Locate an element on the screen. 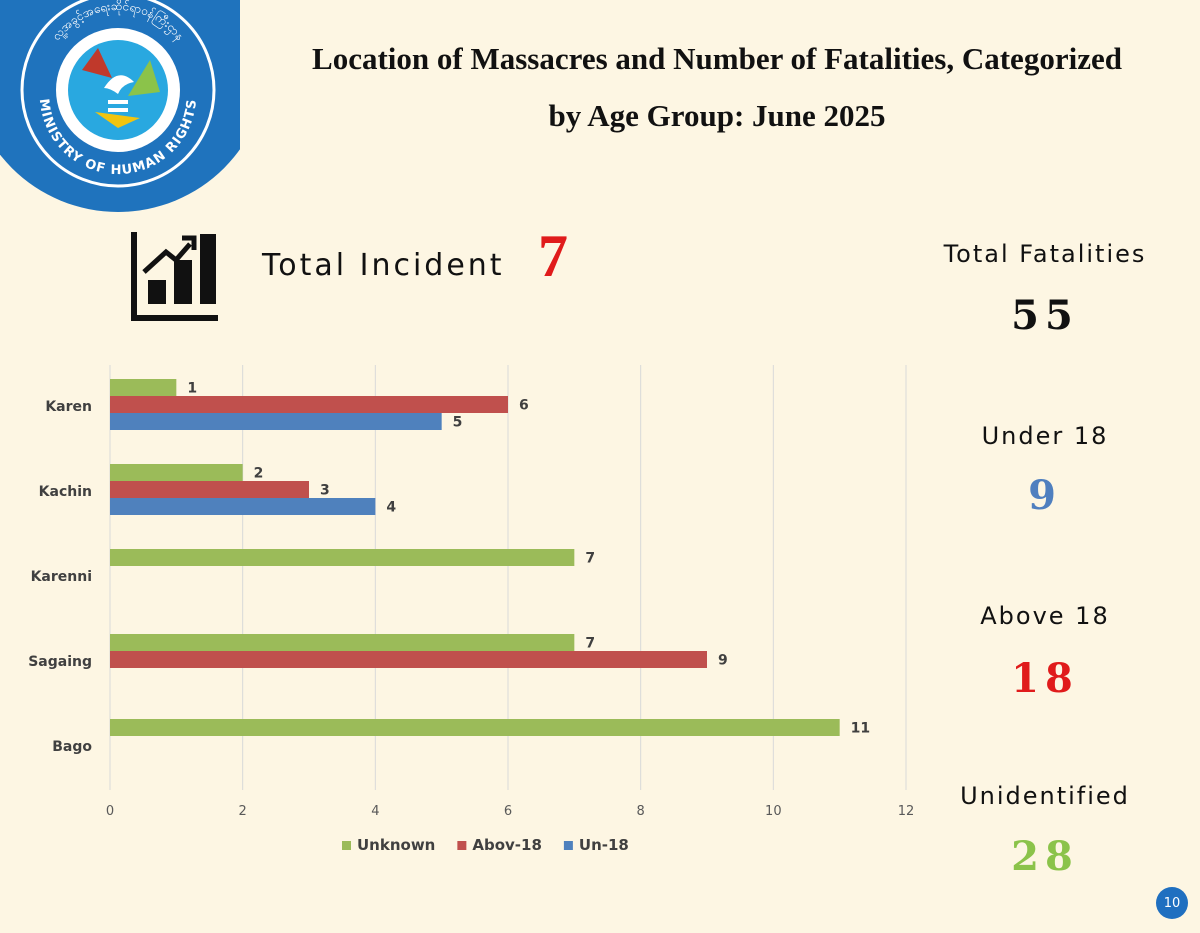 The height and width of the screenshot is (933, 1200). under-18-label: Under 18 is located at coordinates (1045, 436).